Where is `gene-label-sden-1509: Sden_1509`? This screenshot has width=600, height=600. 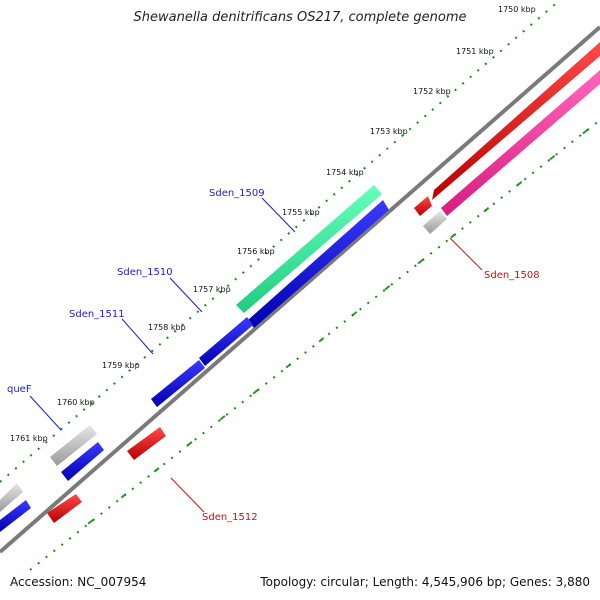
gene-label-sden-1509: Sden_1509 is located at coordinates (237, 193).